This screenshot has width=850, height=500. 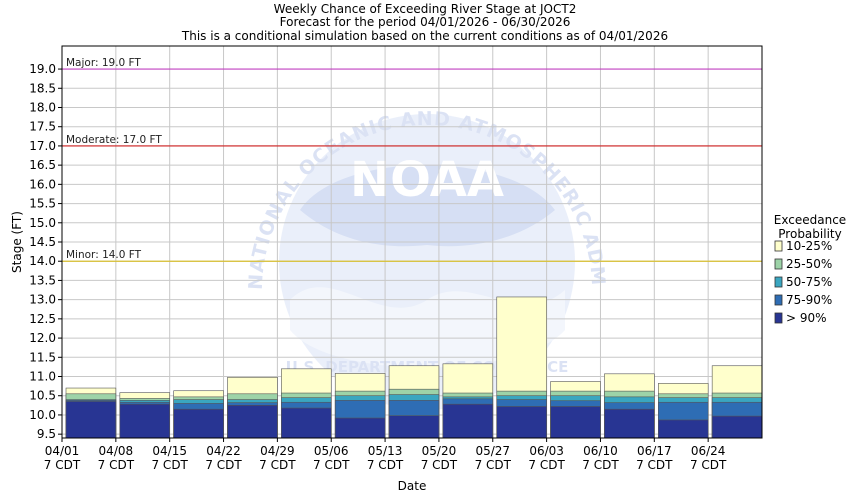 What do you see at coordinates (42, 377) in the screenshot?
I see `y-tick-label: 11.0` at bounding box center [42, 377].